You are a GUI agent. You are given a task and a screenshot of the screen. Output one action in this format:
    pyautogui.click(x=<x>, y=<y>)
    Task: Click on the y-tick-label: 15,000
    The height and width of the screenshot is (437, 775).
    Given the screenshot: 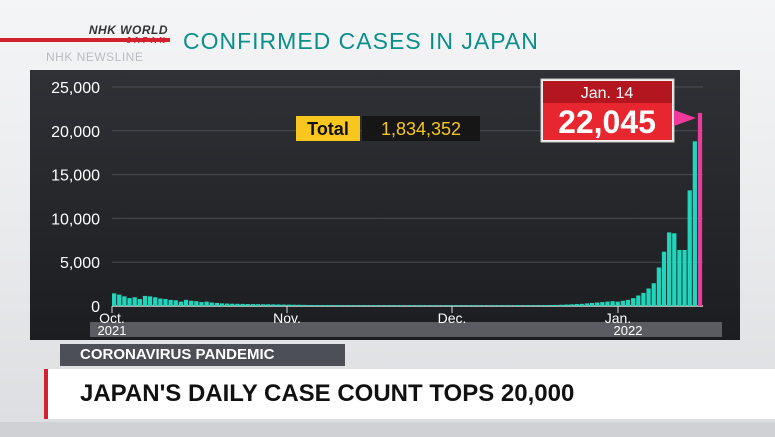 What is the action you would take?
    pyautogui.click(x=75, y=176)
    